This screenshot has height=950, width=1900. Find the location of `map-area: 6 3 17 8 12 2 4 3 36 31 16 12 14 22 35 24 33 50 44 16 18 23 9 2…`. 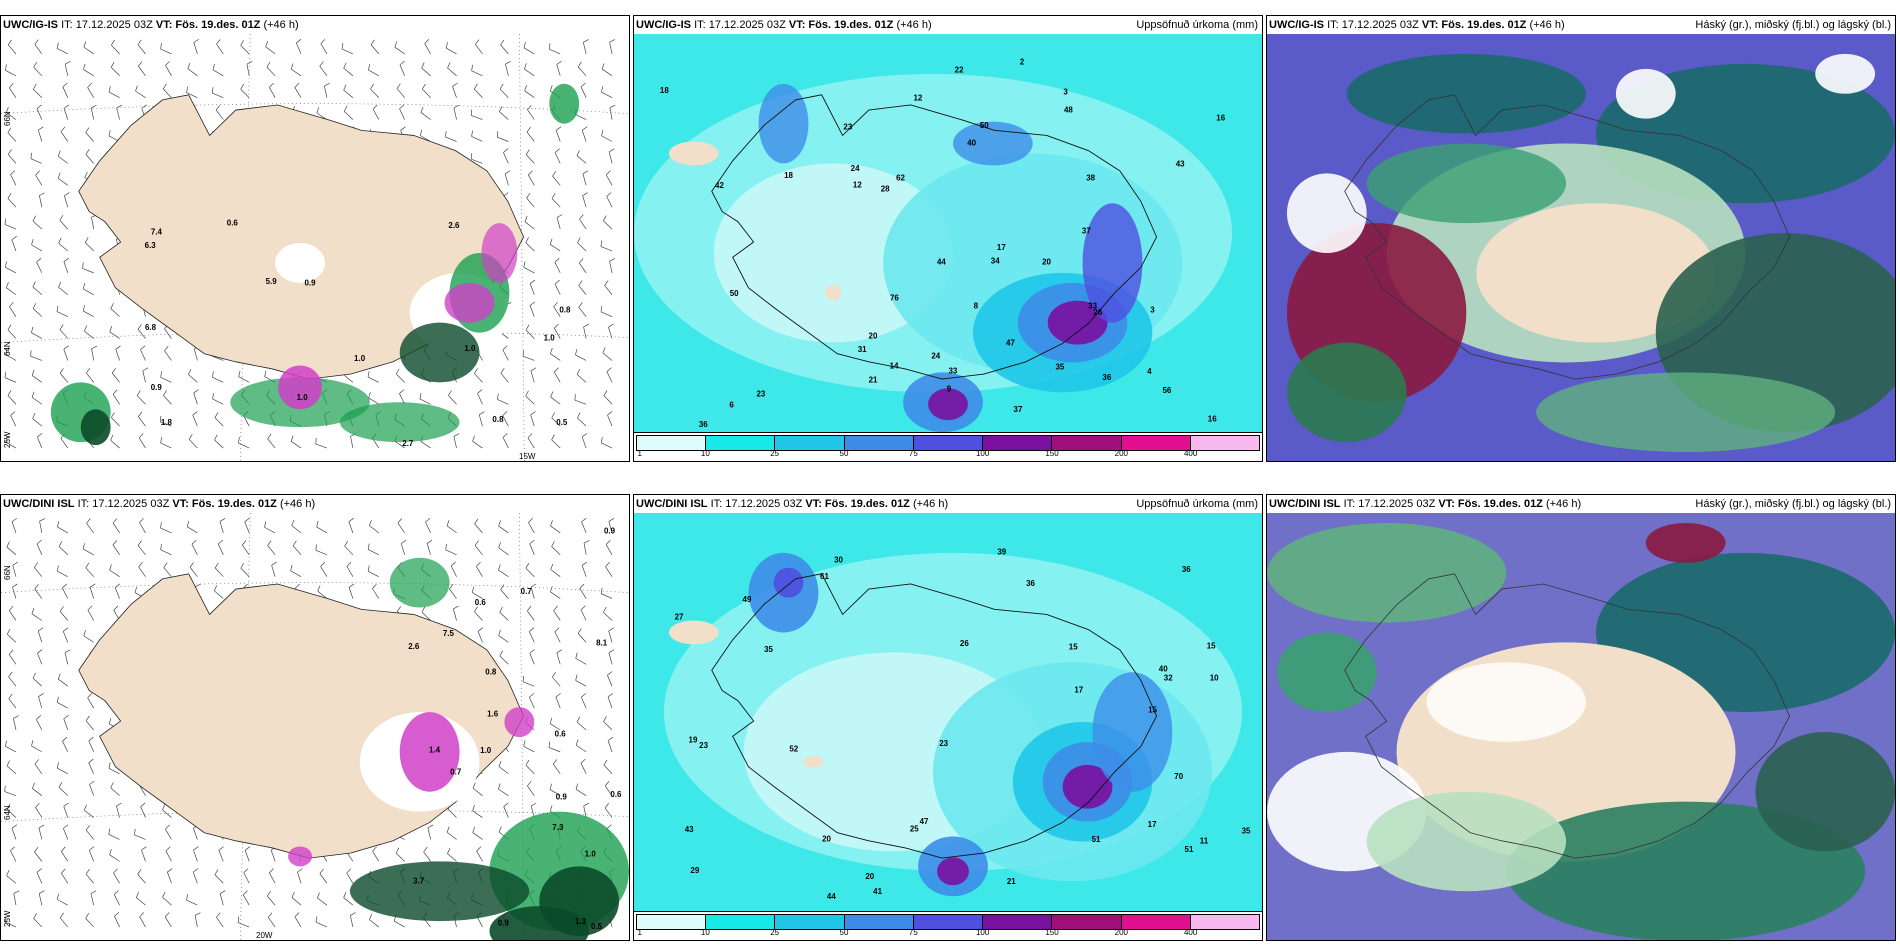

map-area: 6 3 17 8 12 2 4 3 36 31 16 12 14 22 35 24 33 50 44 16 18 23 9 2… is located at coordinates (948, 247).